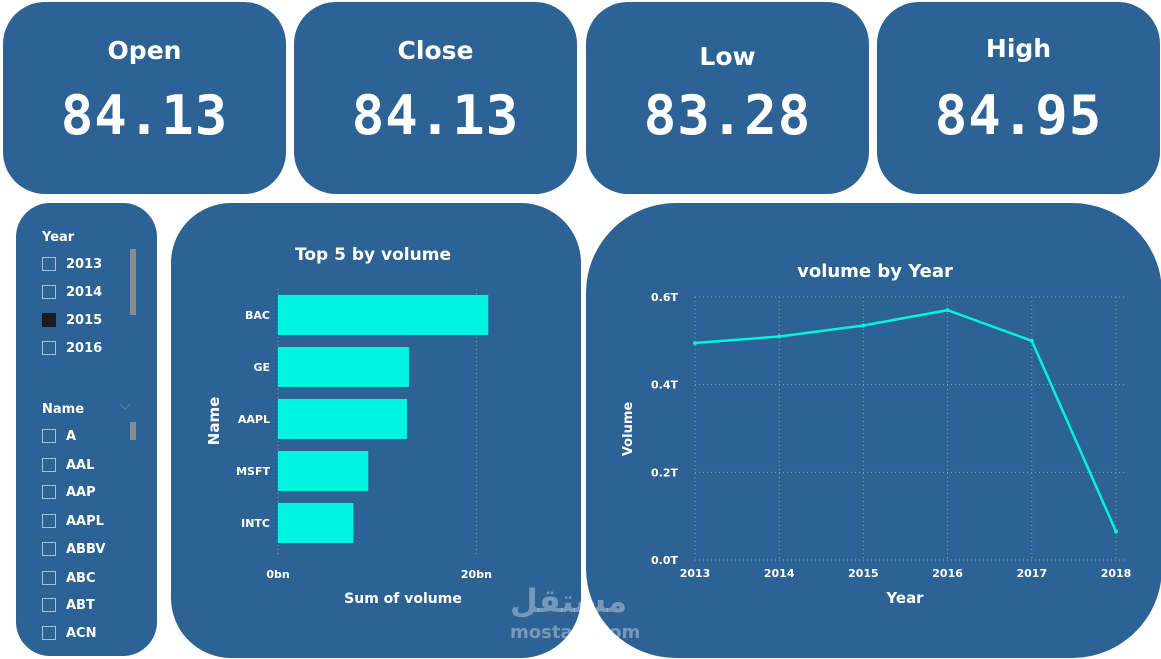  Describe the element at coordinates (664, 472) in the screenshot. I see `y-tick-label: 0.2T` at that location.